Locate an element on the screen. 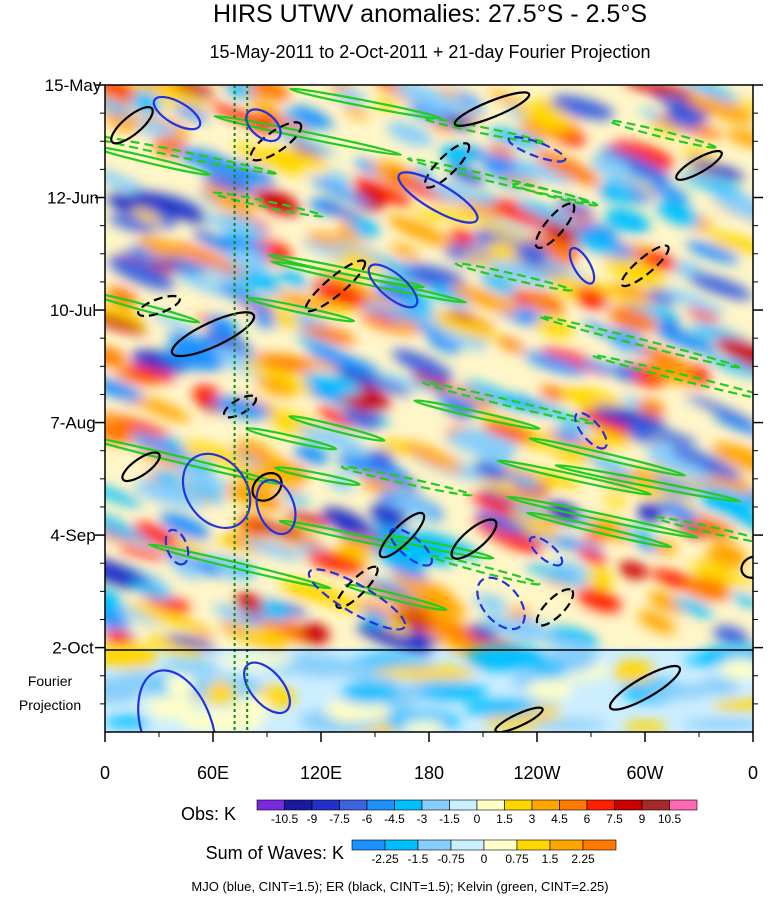  colorbar-level-label: 4.5 is located at coordinates (559, 819).